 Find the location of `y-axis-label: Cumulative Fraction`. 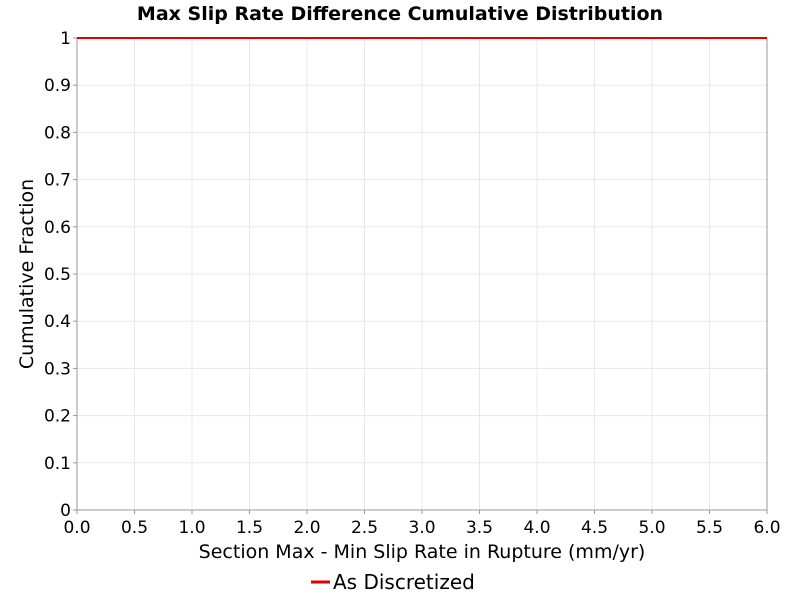

y-axis-label: Cumulative Fraction is located at coordinates (27, 274).